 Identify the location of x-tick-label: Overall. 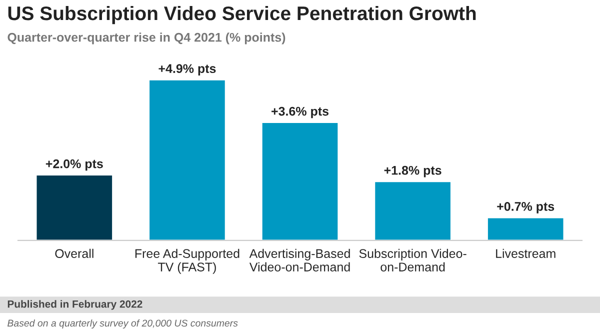
(74, 253).